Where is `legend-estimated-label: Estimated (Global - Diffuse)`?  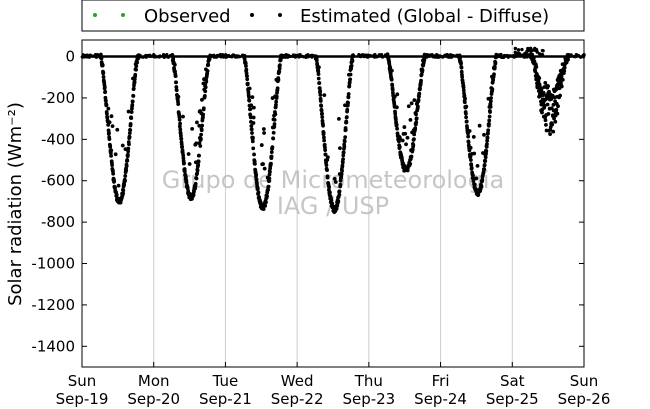 legend-estimated-label: Estimated (Global - Diffuse) is located at coordinates (424, 16).